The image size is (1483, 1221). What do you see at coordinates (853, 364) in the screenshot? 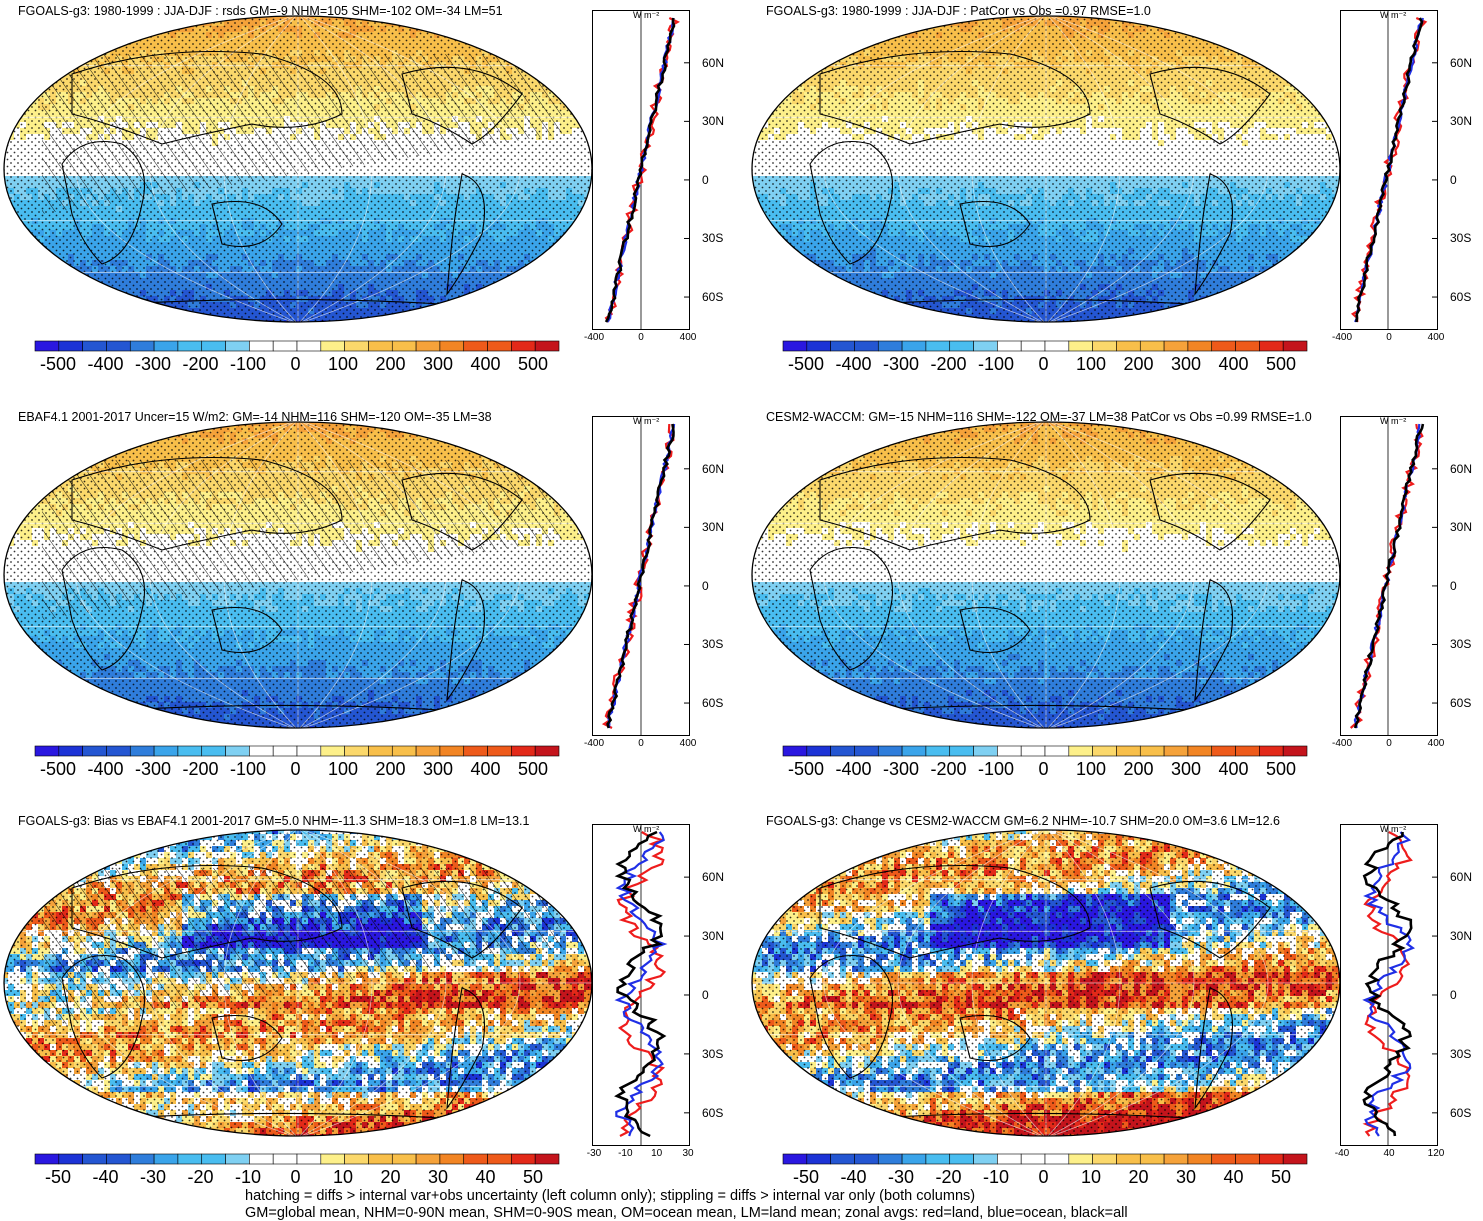
I see `colorbar-label: -400` at bounding box center [853, 364].